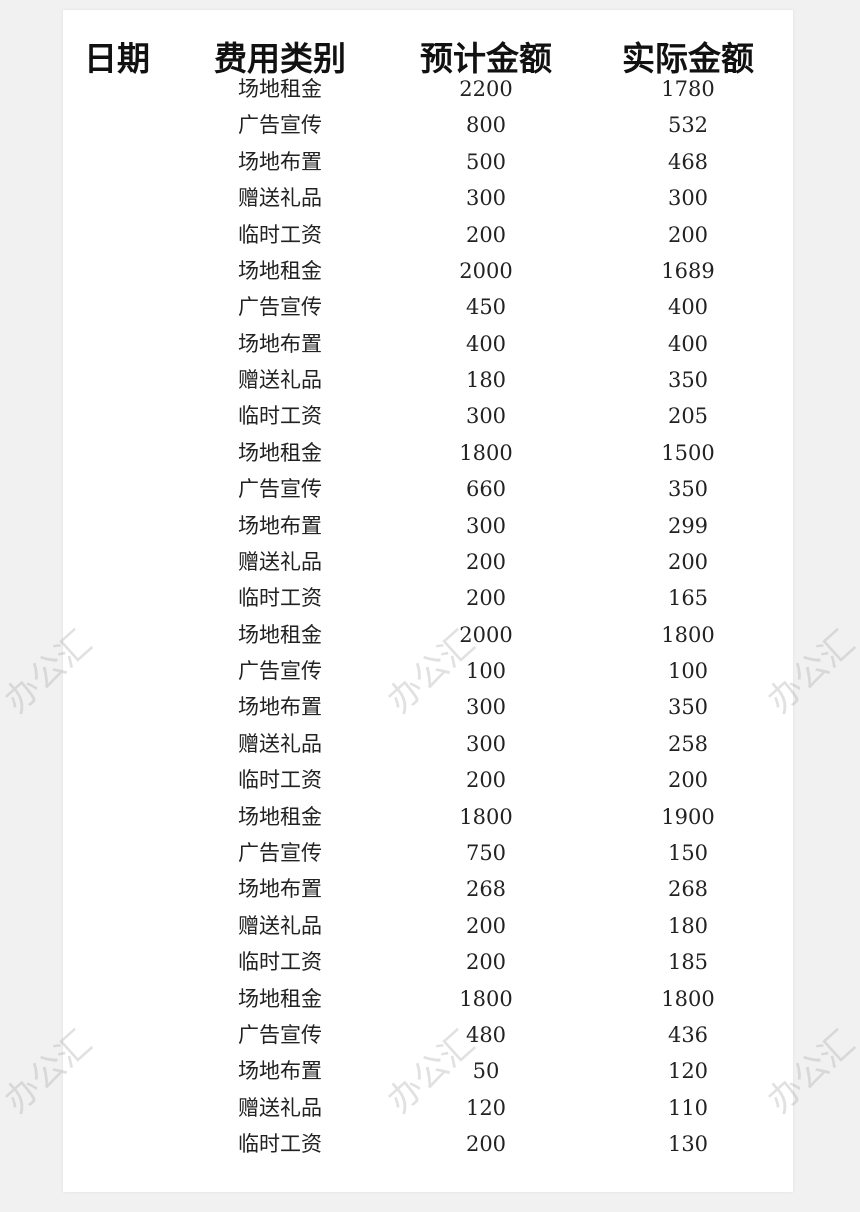 The width and height of the screenshot is (860, 1212). I want to click on actual-amount-cell: 268, so click(688, 889).